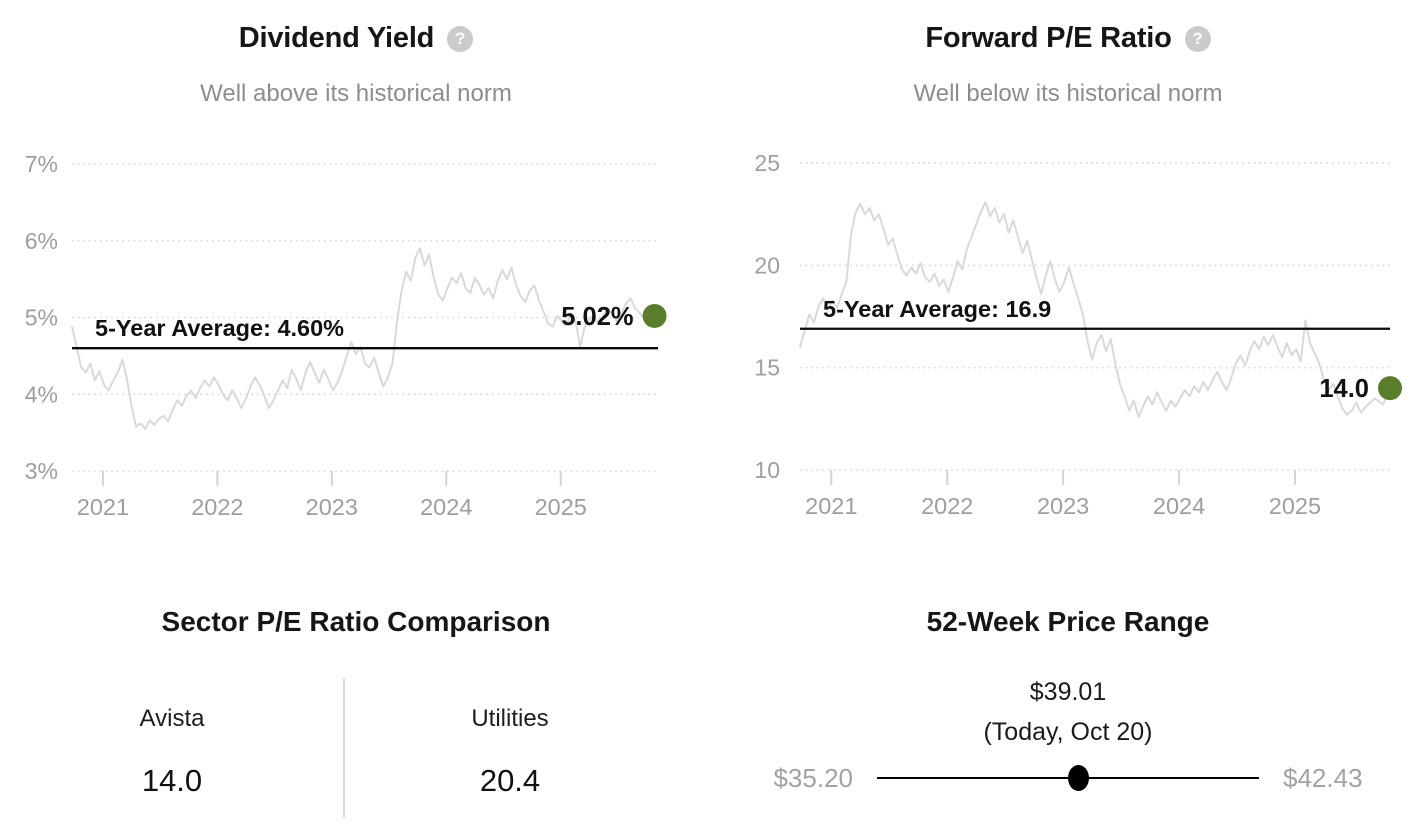  What do you see at coordinates (767, 368) in the screenshot?
I see `y-axis-label: 15` at bounding box center [767, 368].